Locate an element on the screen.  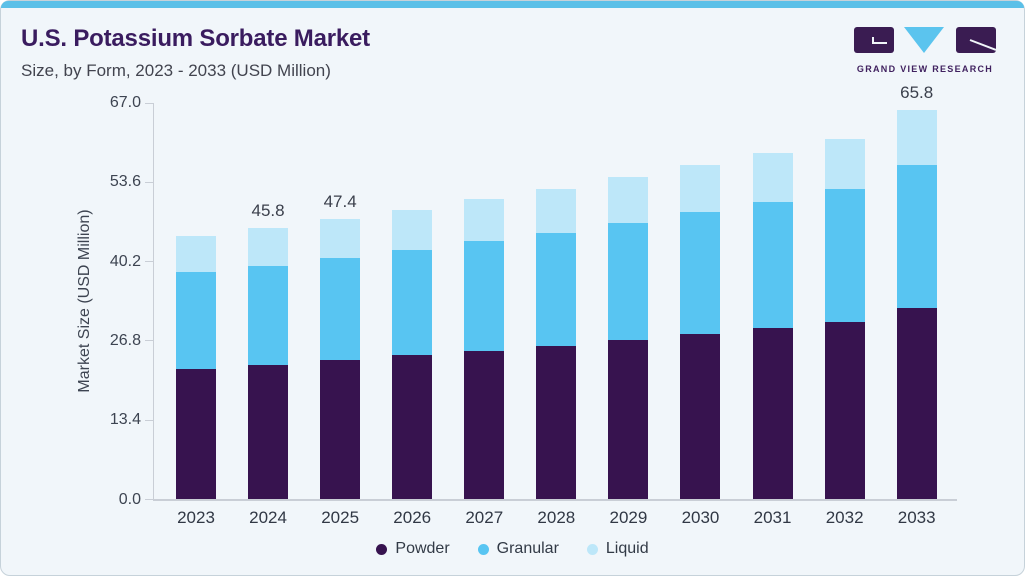
bar-segment-2025-granular is located at coordinates (340, 309).